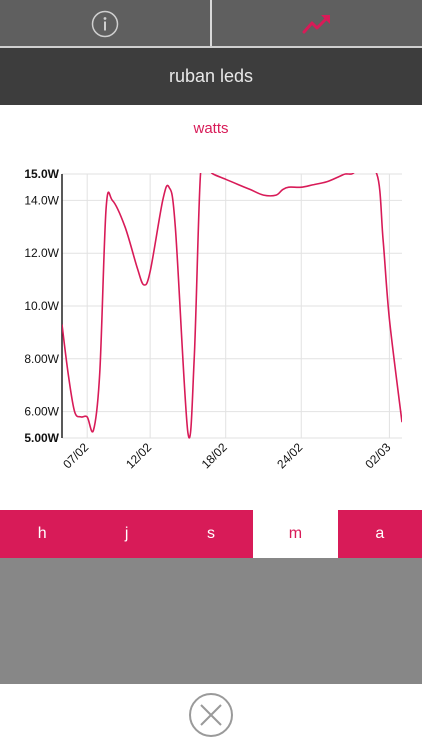  What do you see at coordinates (289, 455) in the screenshot?
I see `x-tick-label: 24/02` at bounding box center [289, 455].